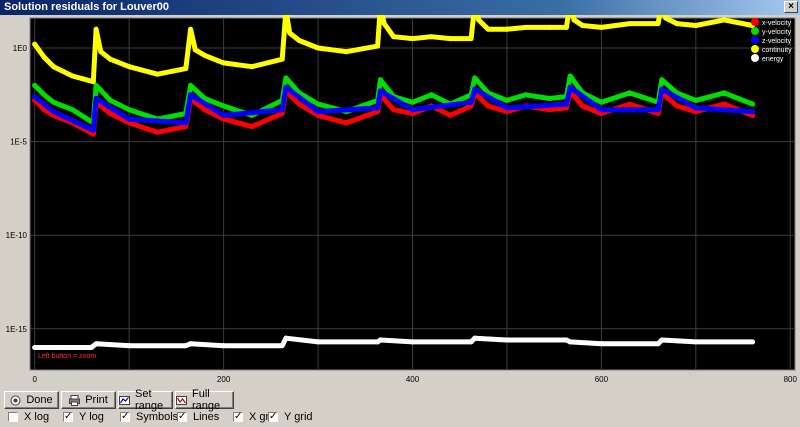 This screenshot has width=800, height=427. I want to click on y-grid-checkbox: ✓ Y grid, so click(290, 417).